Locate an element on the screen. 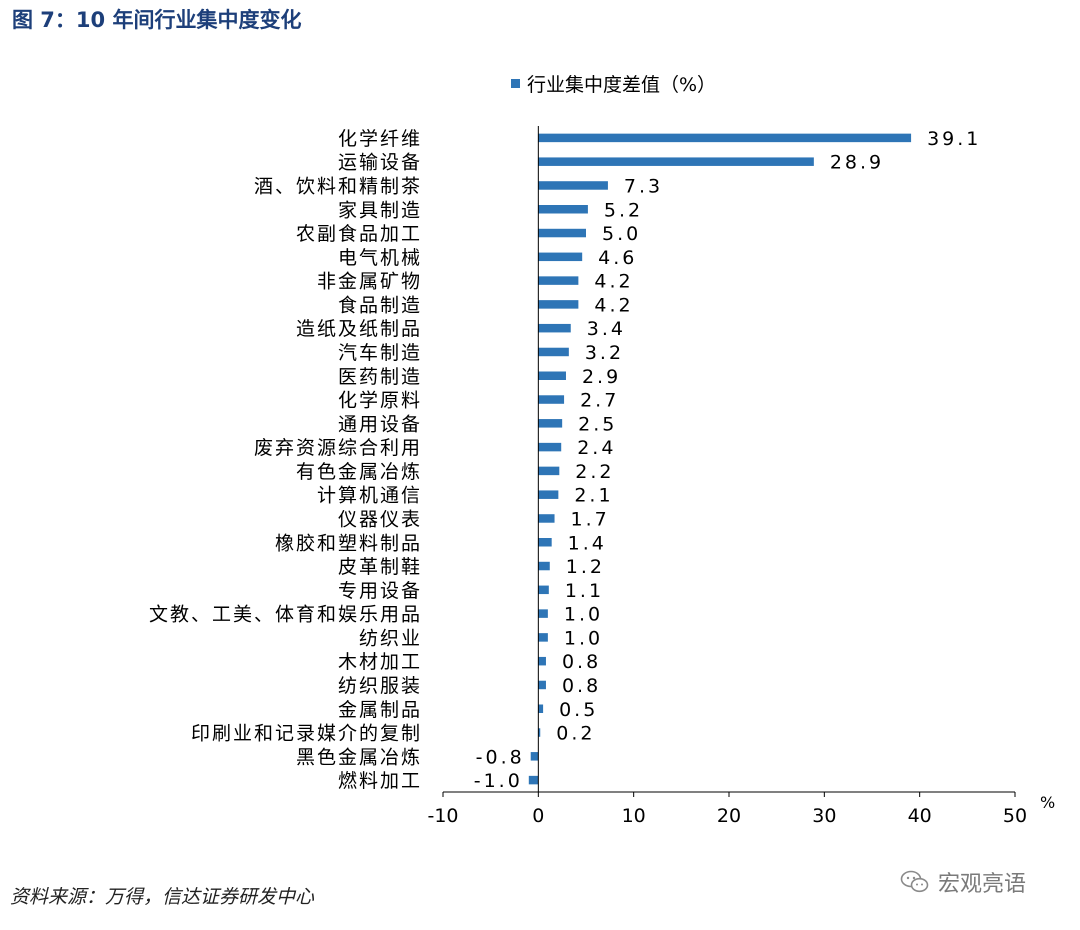 The height and width of the screenshot is (930, 1080). category-label: 计算机通信 is located at coordinates (369, 496).